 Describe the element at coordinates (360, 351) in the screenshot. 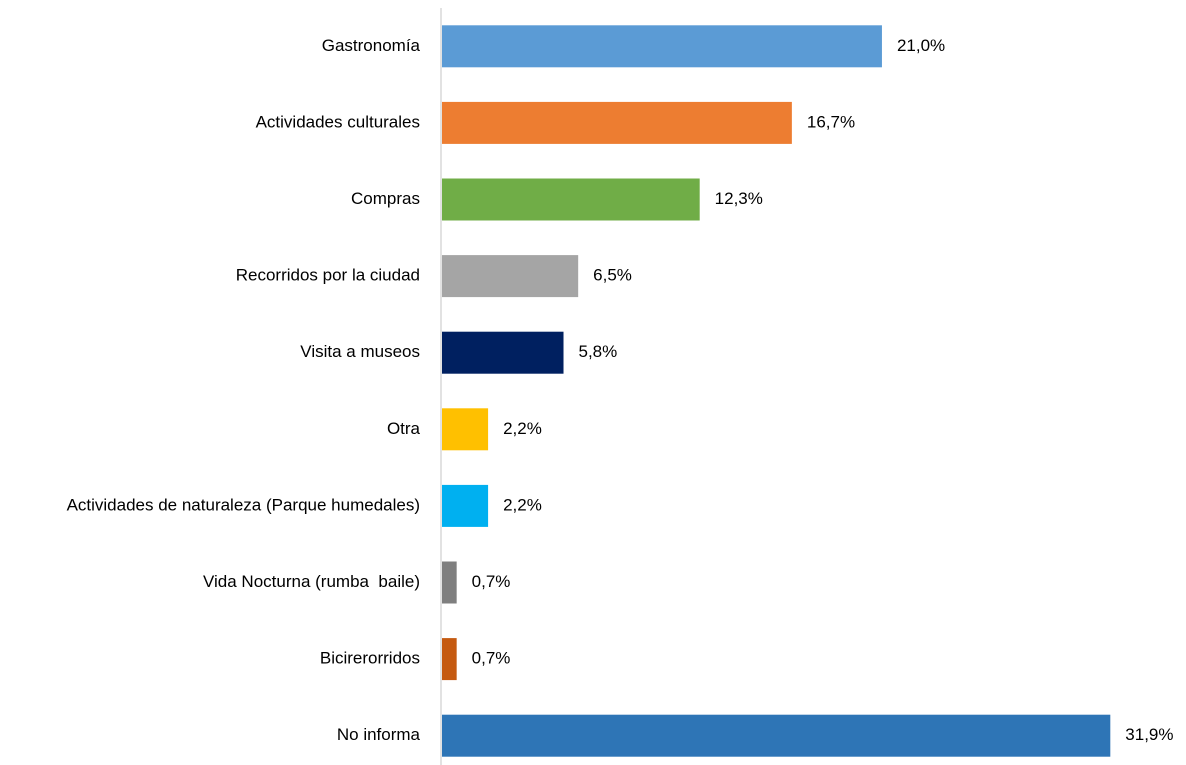

I see `category-label: Visita a museos` at that location.